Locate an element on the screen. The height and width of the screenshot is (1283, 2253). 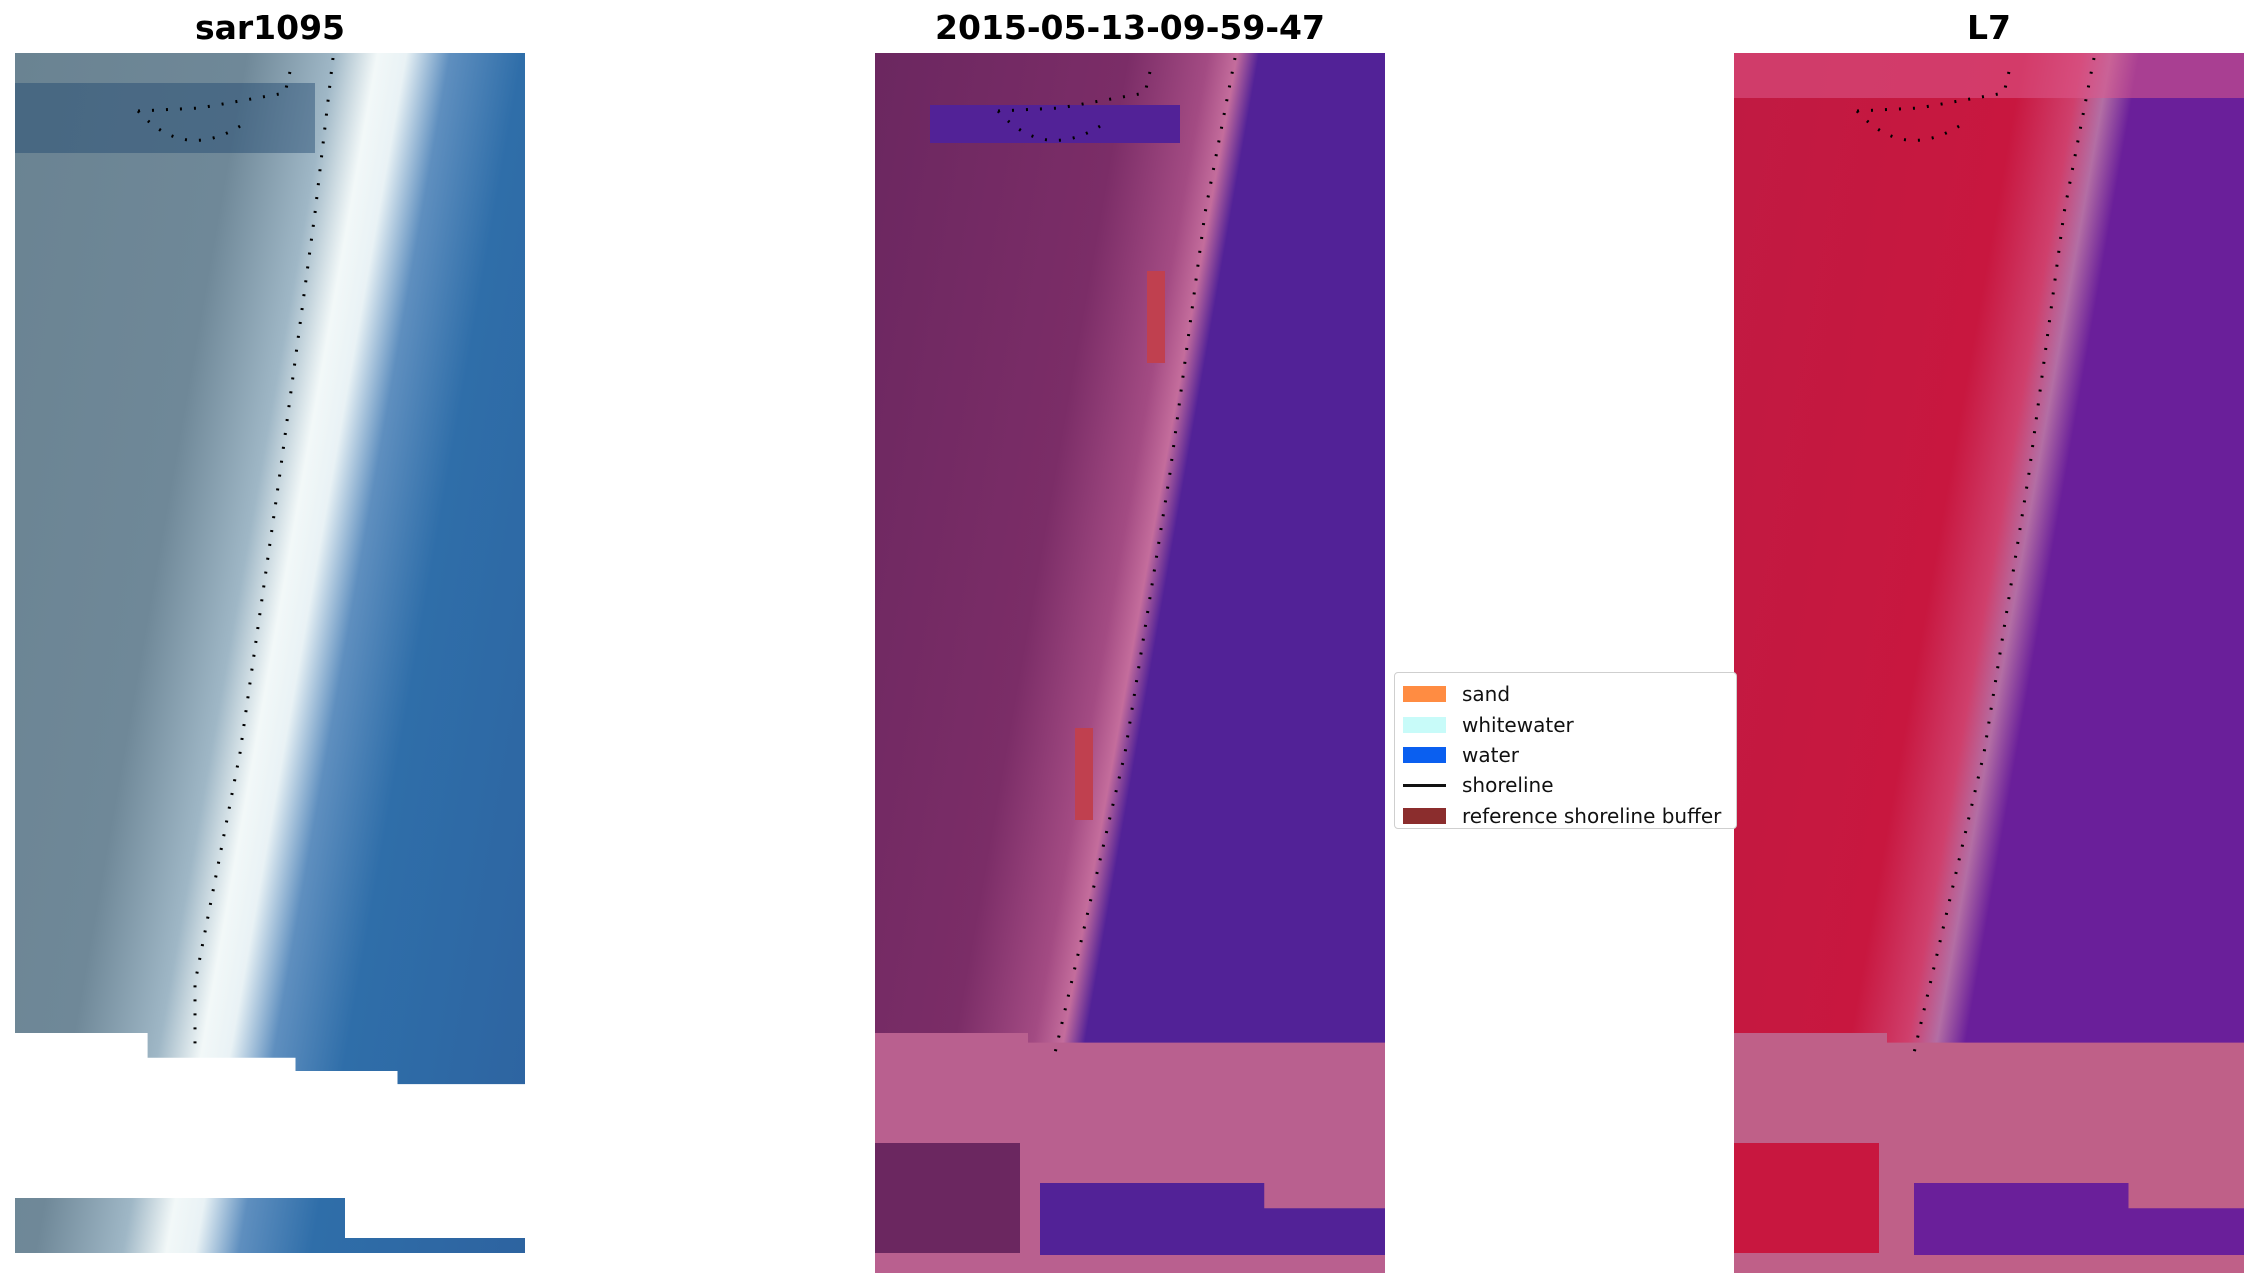
rgb-nodata-bottom is located at coordinates (270, 1263).